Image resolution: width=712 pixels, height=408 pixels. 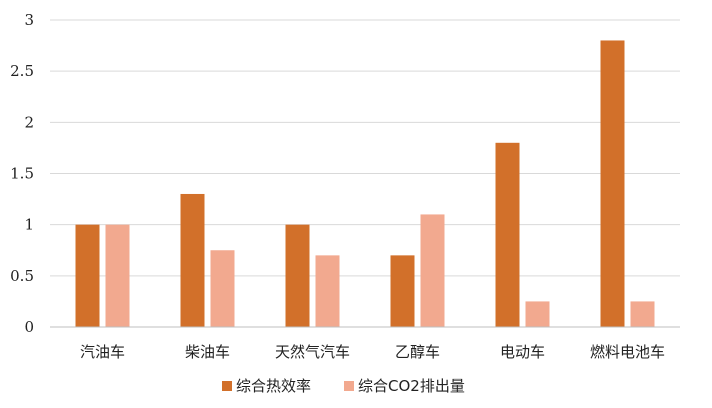 I want to click on y-tick-label: 0, so click(x=29, y=327).